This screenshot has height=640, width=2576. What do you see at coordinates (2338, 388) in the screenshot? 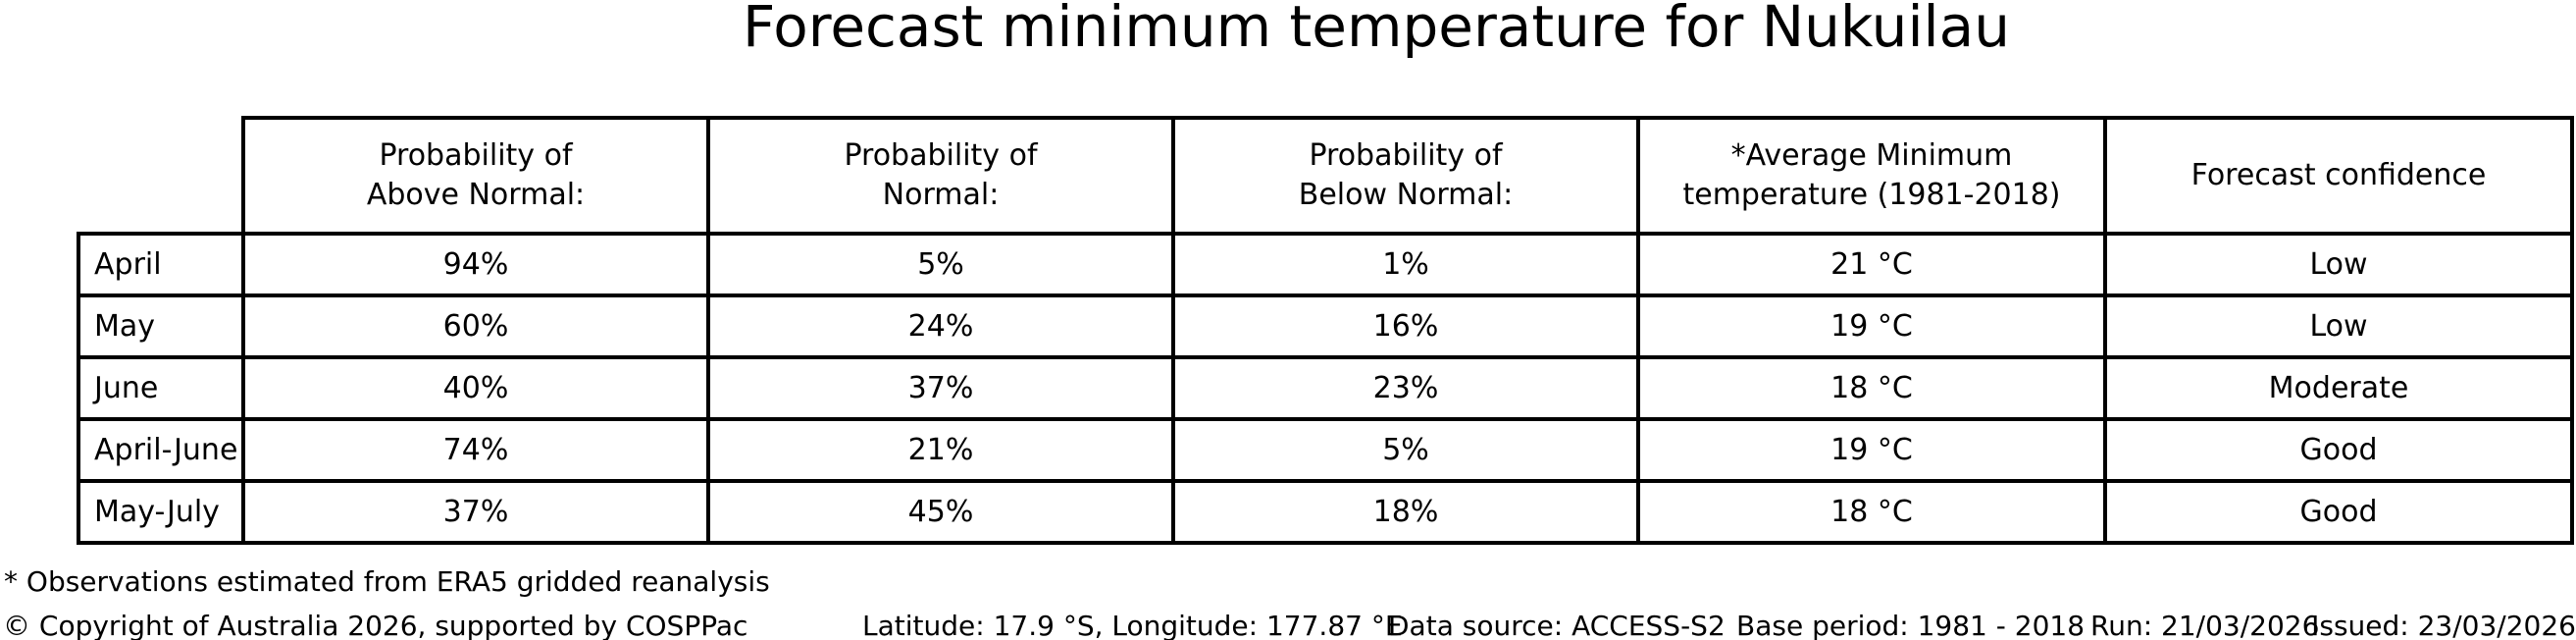
I see `table-cell: Moderate` at bounding box center [2338, 388].